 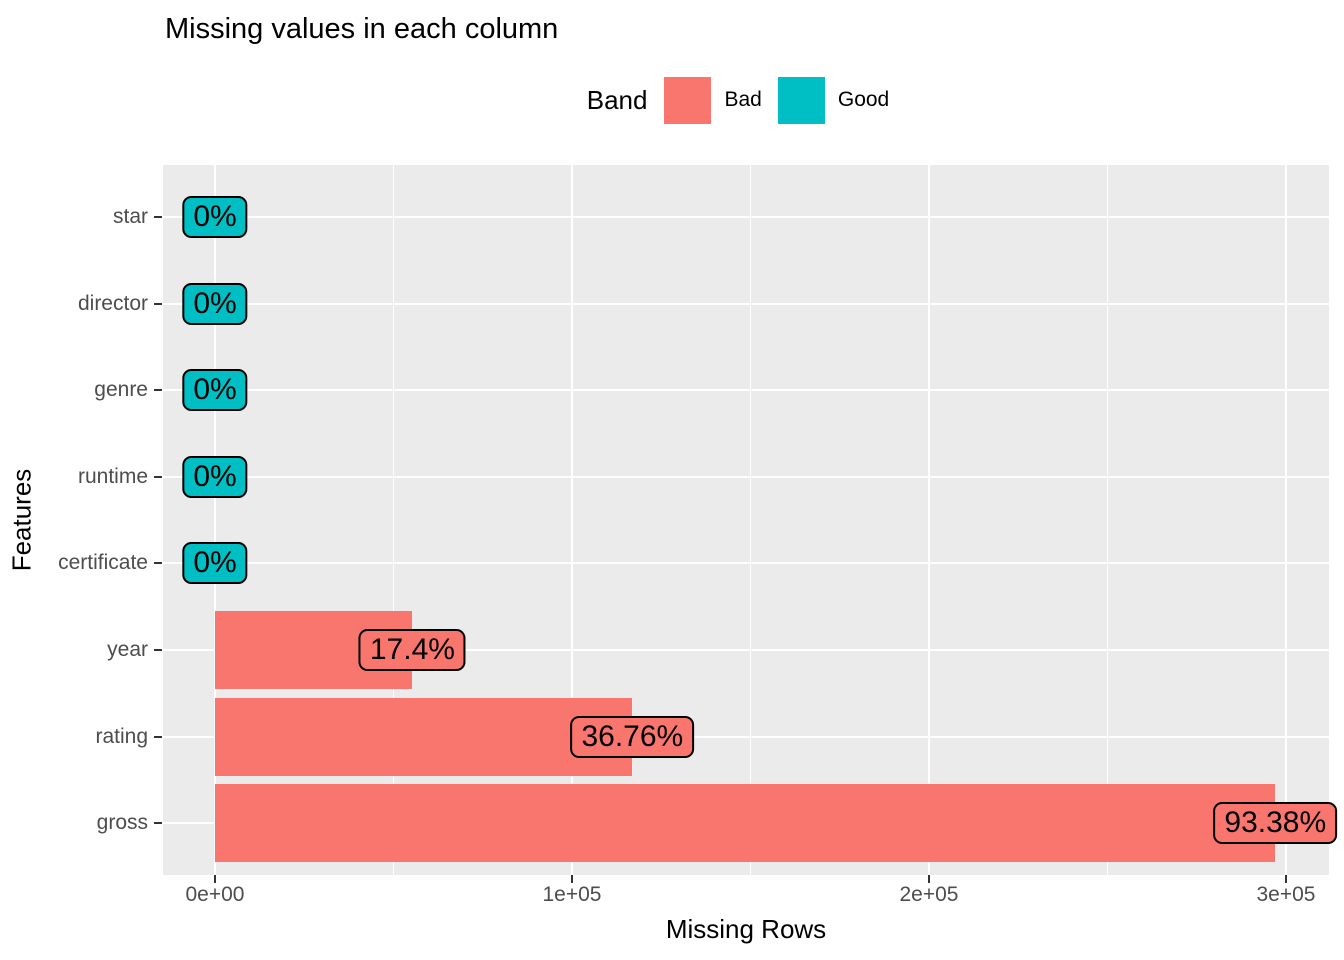 I want to click on legend-item-label: Good, so click(x=863, y=99).